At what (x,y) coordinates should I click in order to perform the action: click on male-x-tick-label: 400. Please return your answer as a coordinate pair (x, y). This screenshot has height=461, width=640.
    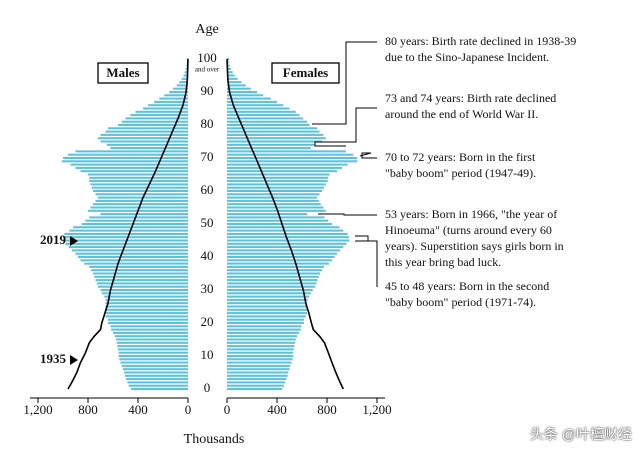
    Looking at the image, I should click on (138, 409).